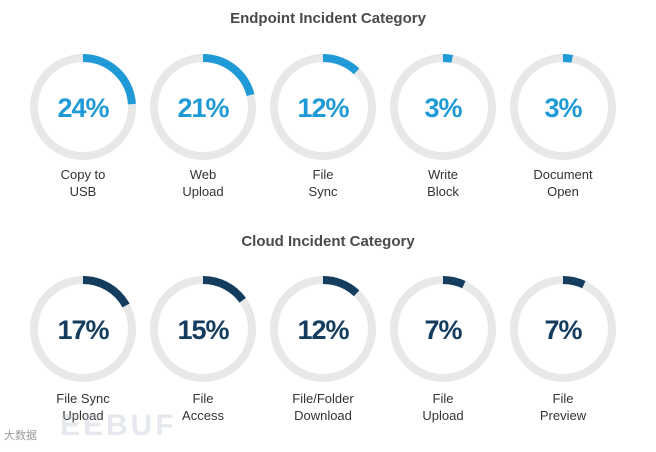 The height and width of the screenshot is (452, 656). What do you see at coordinates (443, 174) in the screenshot?
I see `category-label-line1: Write` at bounding box center [443, 174].